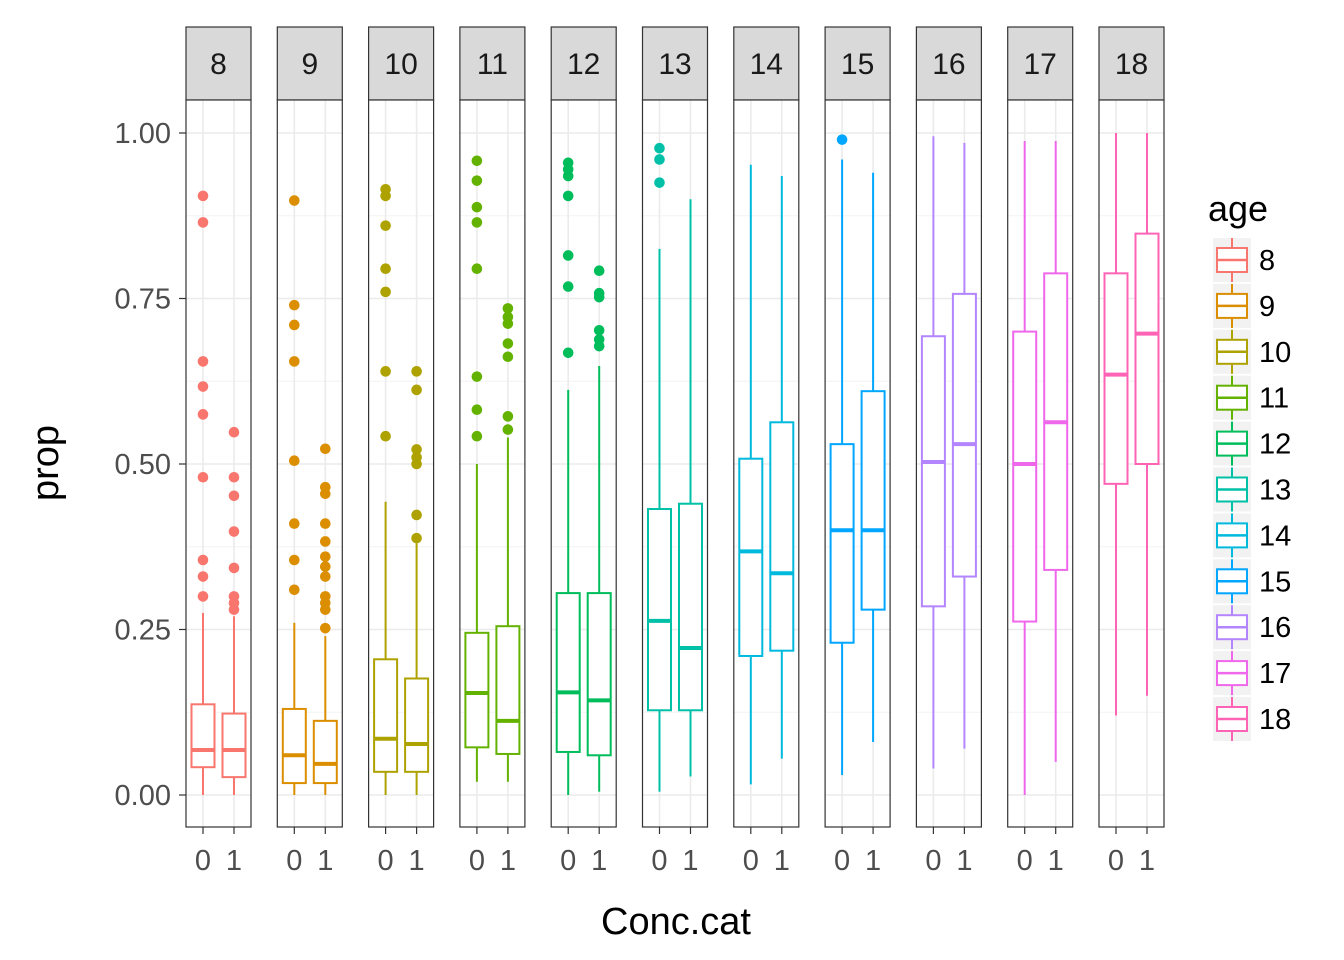  Describe the element at coordinates (1244, 305) in the screenshot. I see `legend-item: 9` at that location.